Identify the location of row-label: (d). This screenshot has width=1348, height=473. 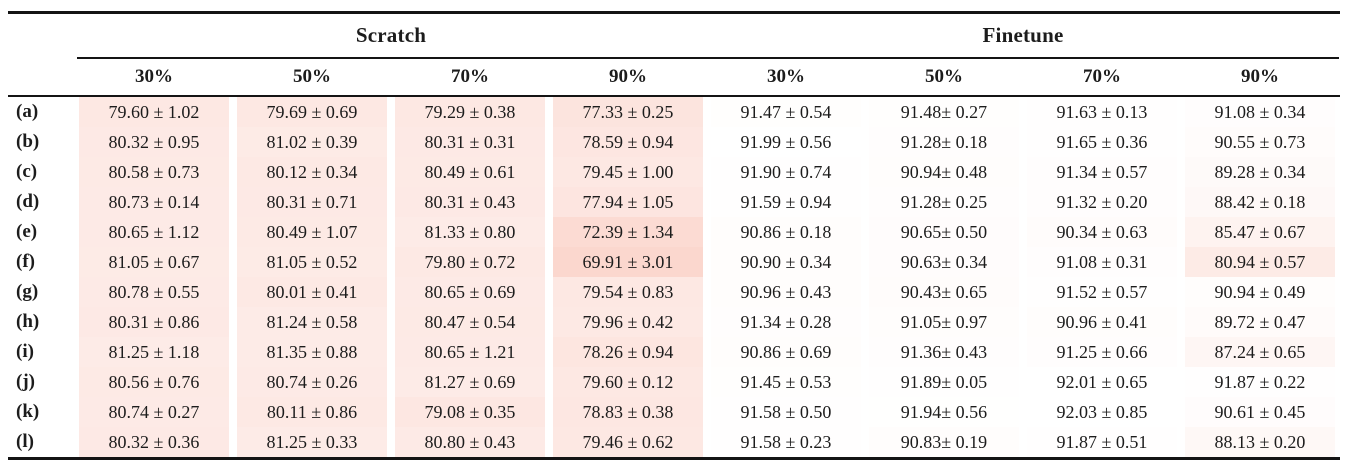
(28, 201).